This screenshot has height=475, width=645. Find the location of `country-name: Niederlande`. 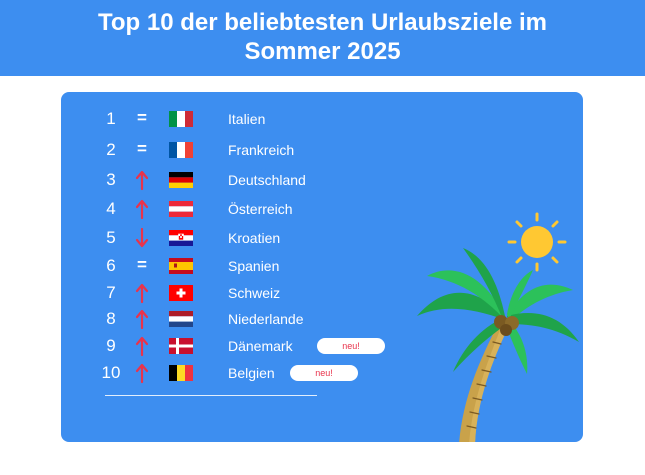

country-name: Niederlande is located at coordinates (266, 319).